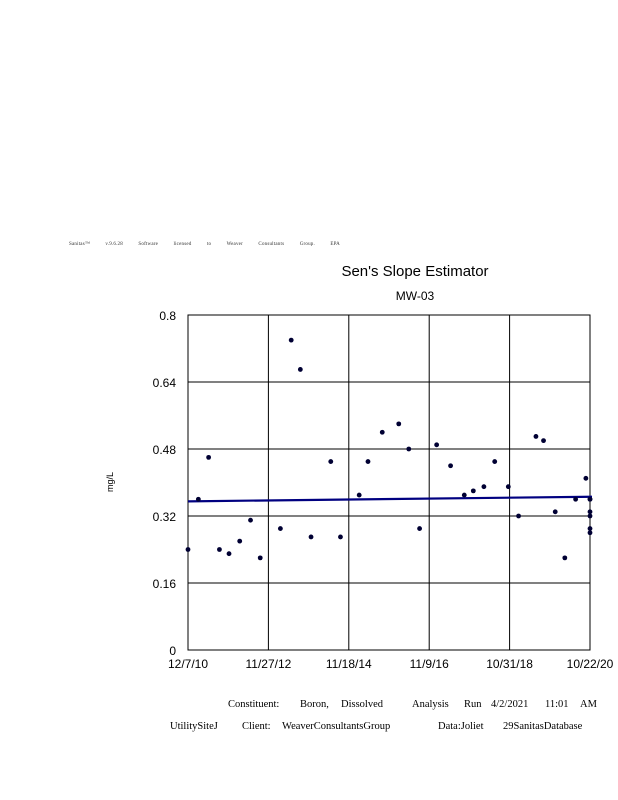  I want to click on data-label: Data:Joliet, so click(461, 726).